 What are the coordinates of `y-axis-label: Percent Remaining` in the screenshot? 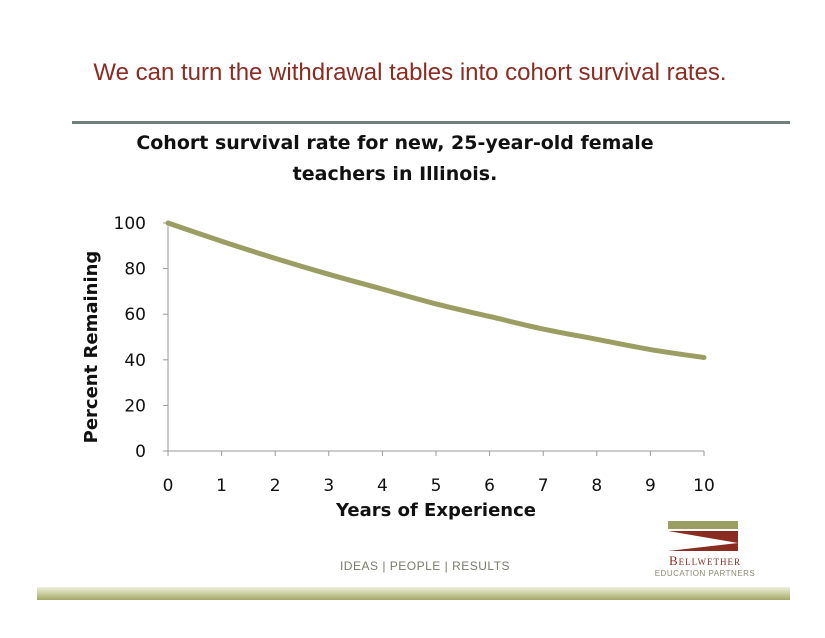 It's located at (91, 347).